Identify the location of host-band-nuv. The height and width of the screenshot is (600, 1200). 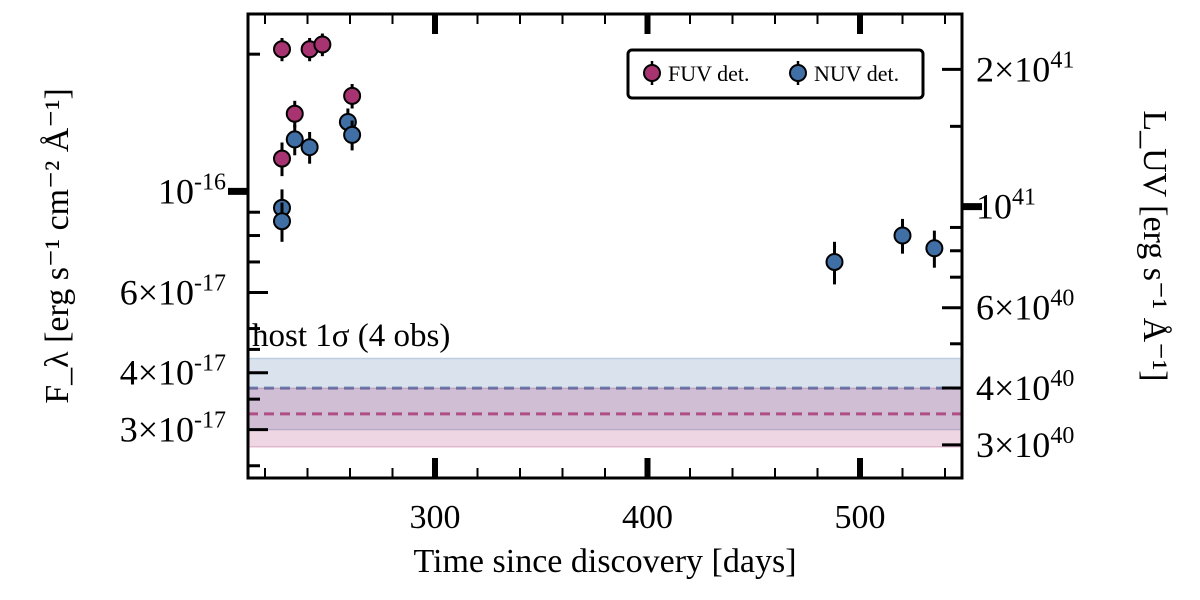
(605, 394).